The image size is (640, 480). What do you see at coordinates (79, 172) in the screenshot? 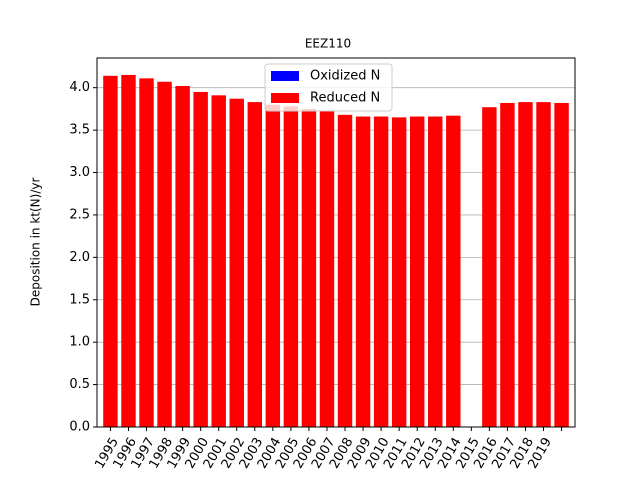
I see `y-tick-label: 3.0` at bounding box center [79, 172].